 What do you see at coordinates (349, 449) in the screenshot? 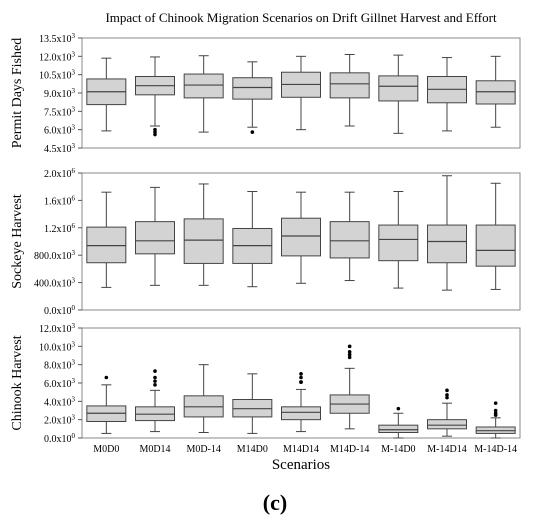
I see `x-tick-label: M14D-14` at bounding box center [349, 449].